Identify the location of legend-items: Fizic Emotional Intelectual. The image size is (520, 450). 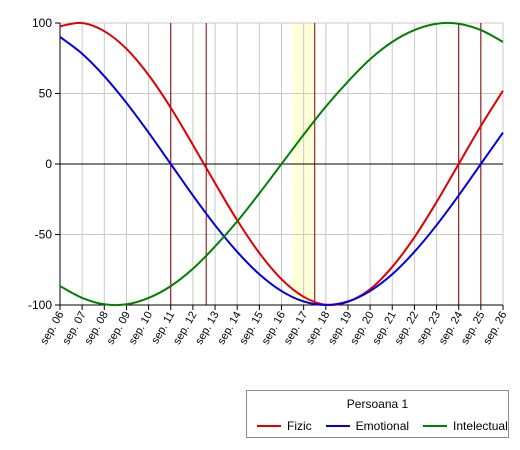
(388, 424).